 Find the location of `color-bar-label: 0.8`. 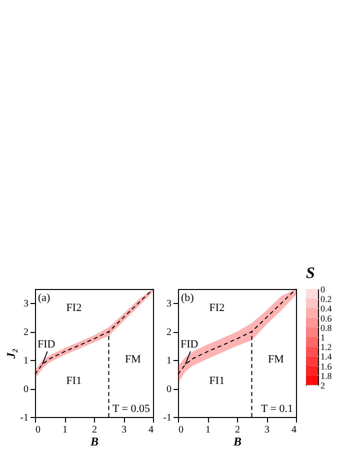

color-bar-label: 0.8 is located at coordinates (326, 327).